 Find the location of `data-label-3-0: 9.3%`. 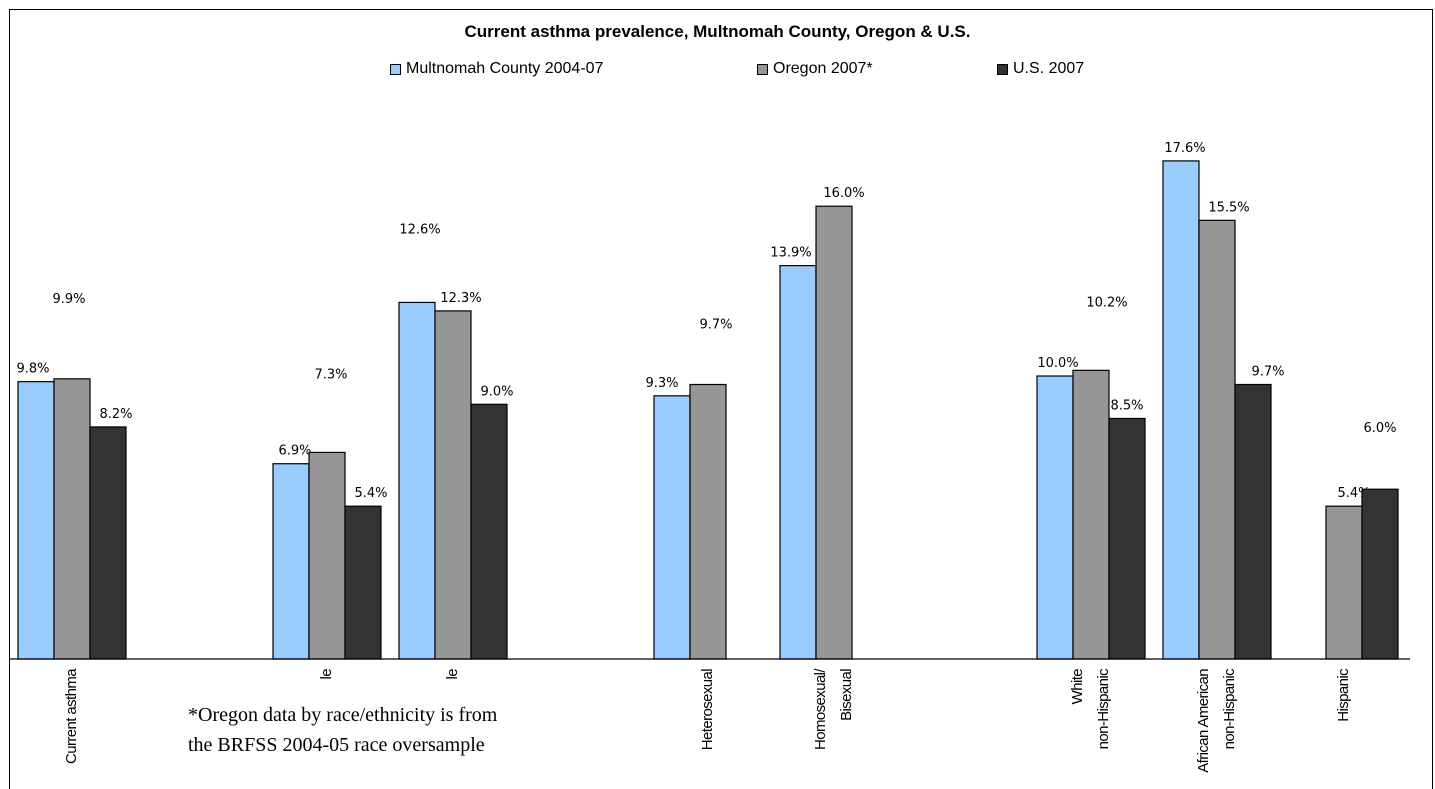

data-label-3-0: 9.3% is located at coordinates (661, 383).